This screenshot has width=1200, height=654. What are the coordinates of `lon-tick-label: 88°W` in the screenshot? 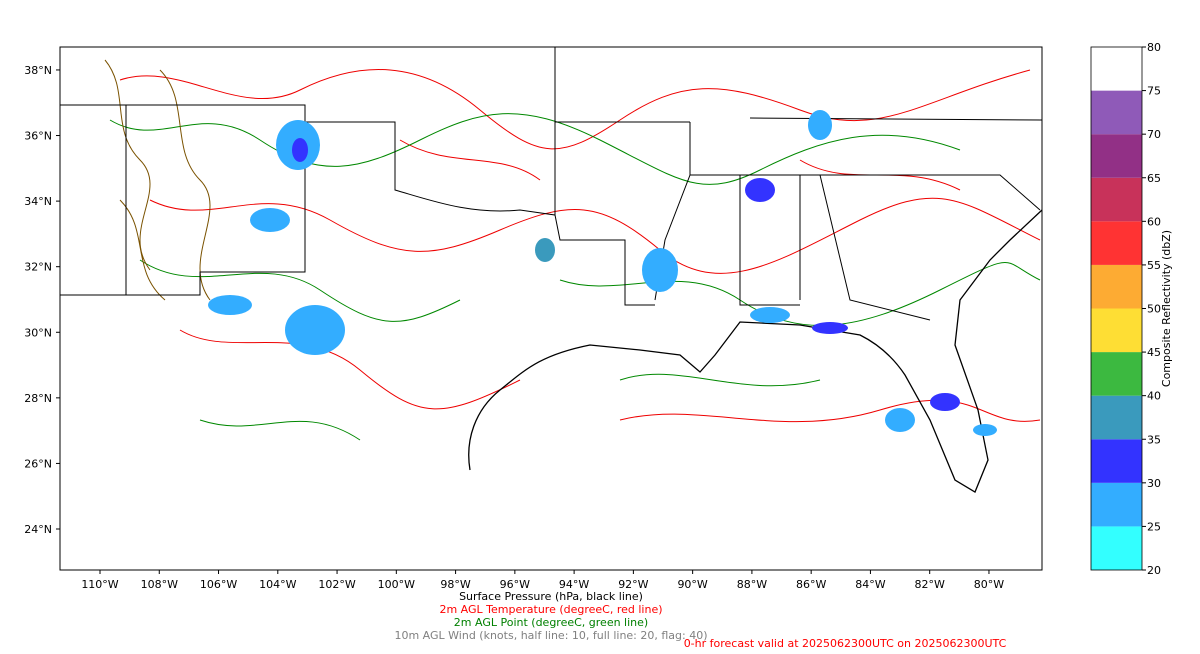 It's located at (752, 584).